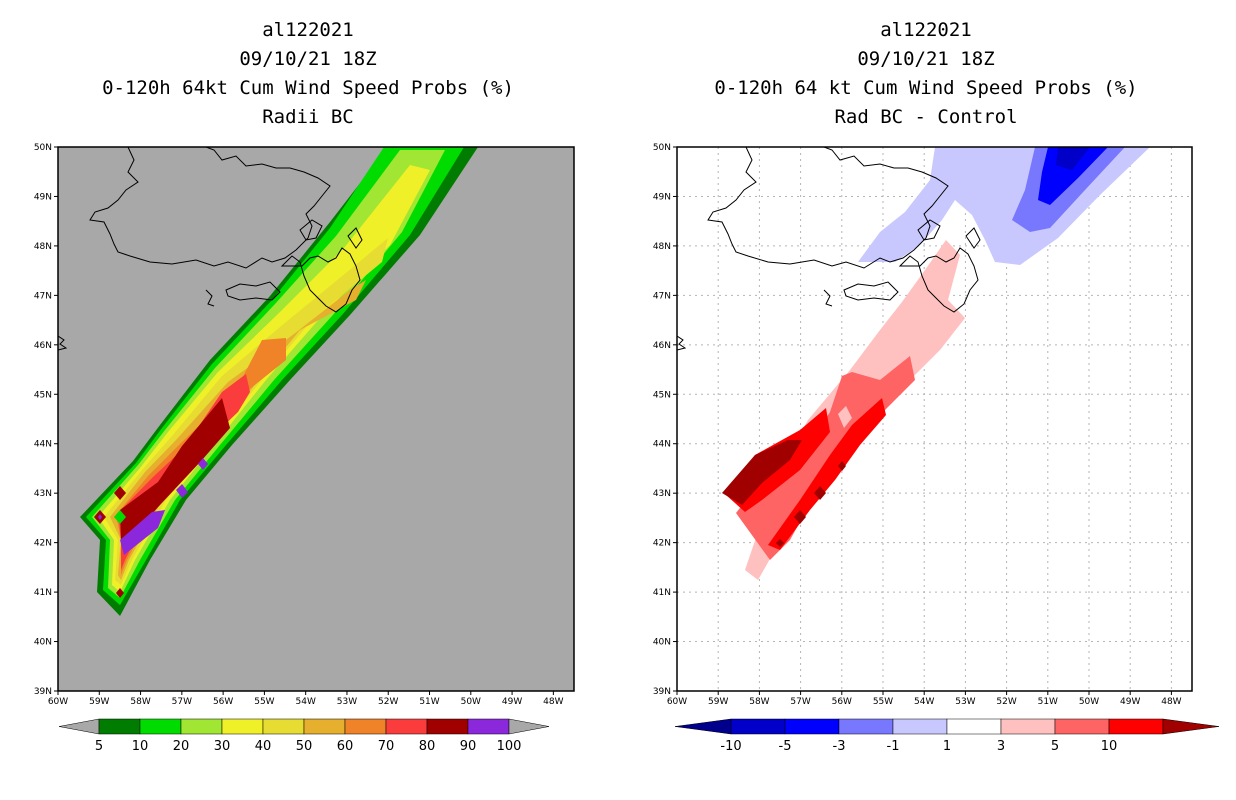  Describe the element at coordinates (947, 746) in the screenshot. I see `right-colorbar-label: 1` at that location.